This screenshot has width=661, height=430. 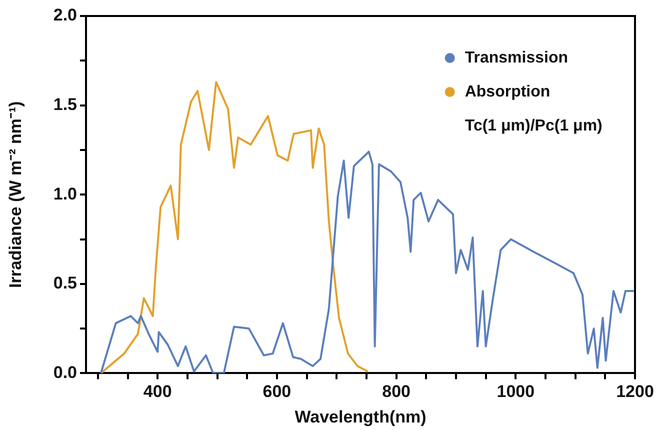 I want to click on legend-label: Transmission, so click(x=516, y=57).